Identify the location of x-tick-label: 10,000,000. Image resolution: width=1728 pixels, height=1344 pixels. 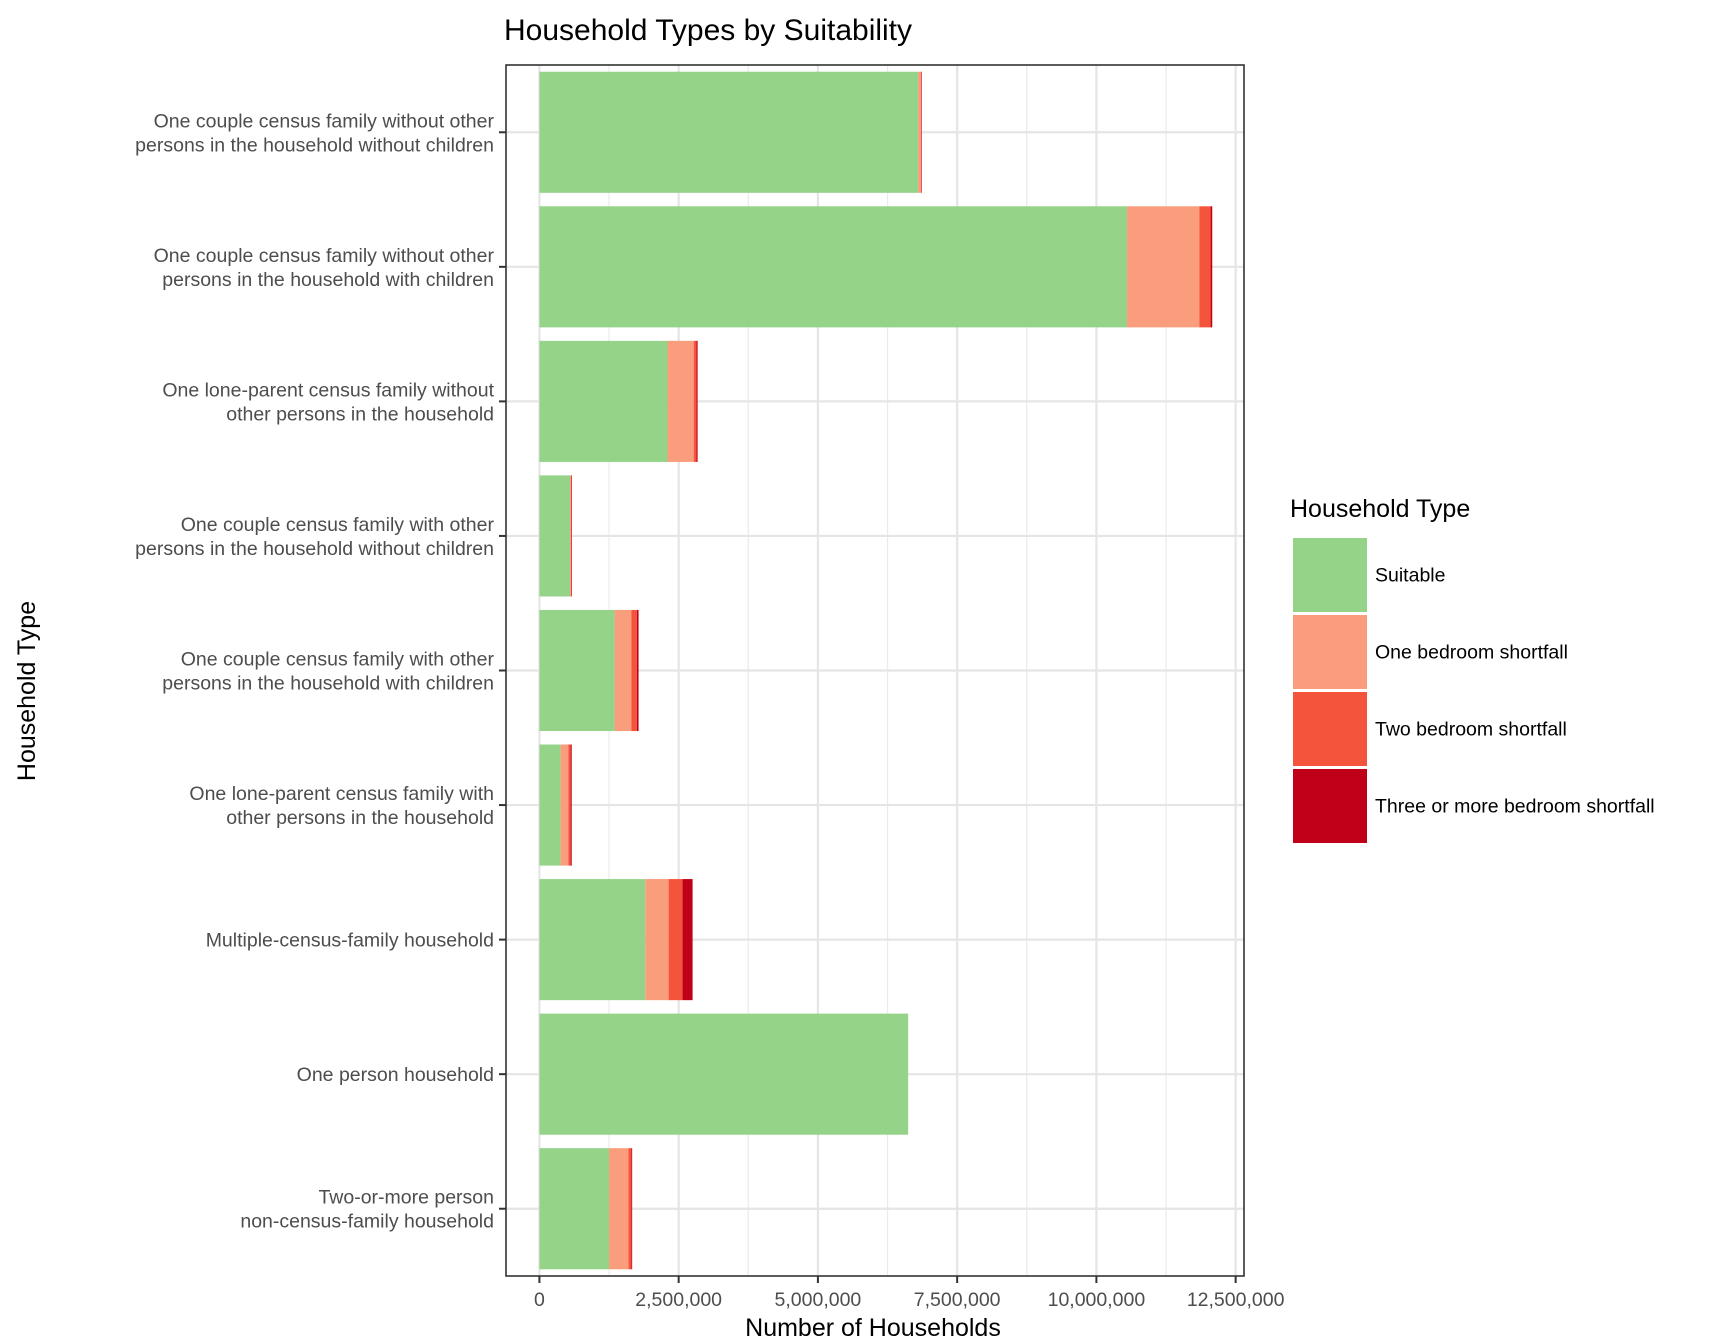
(1097, 1300).